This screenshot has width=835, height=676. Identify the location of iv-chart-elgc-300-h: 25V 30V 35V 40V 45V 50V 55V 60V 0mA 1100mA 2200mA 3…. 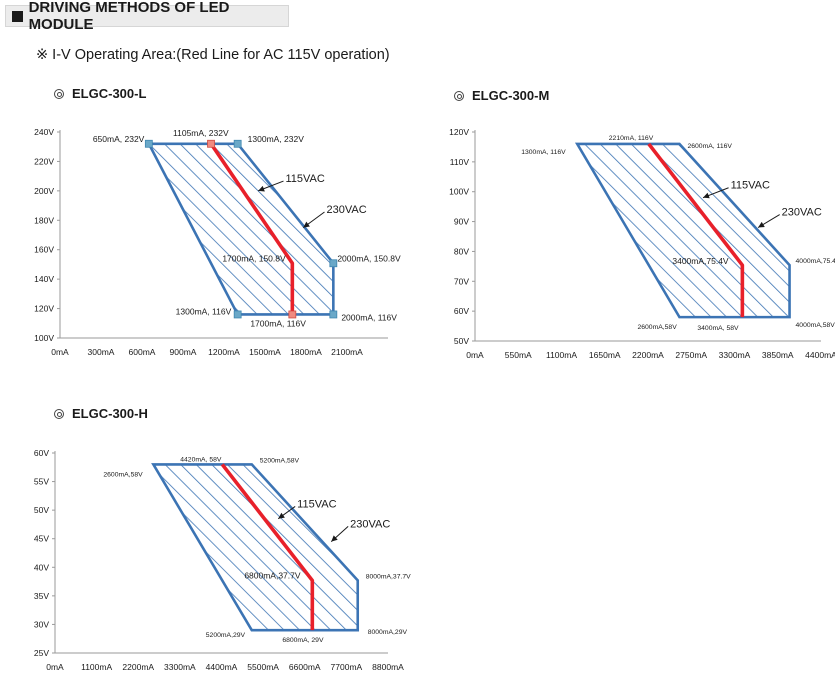
(222, 560).